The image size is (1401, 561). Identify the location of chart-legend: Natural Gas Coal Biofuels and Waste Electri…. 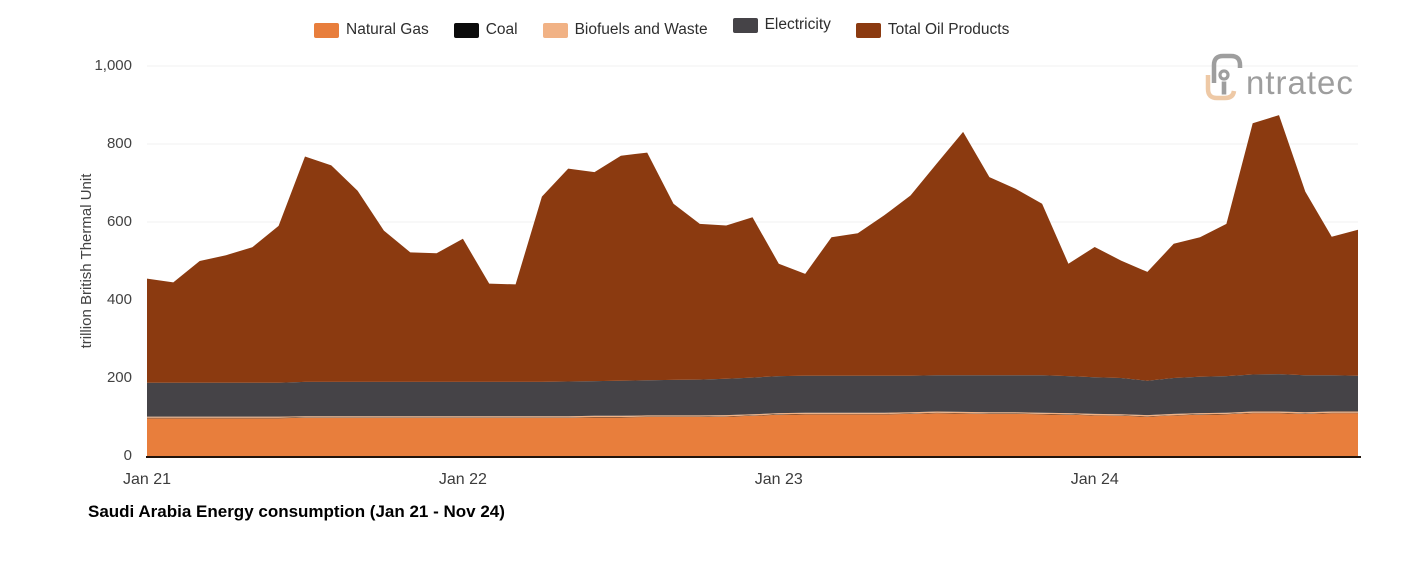
(662, 27).